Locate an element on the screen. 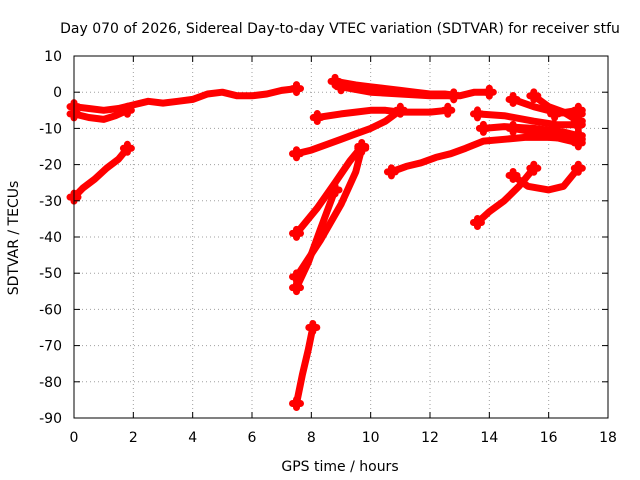 This screenshot has width=640, height=480. y-tick-label: -50 is located at coordinates (50, 274).